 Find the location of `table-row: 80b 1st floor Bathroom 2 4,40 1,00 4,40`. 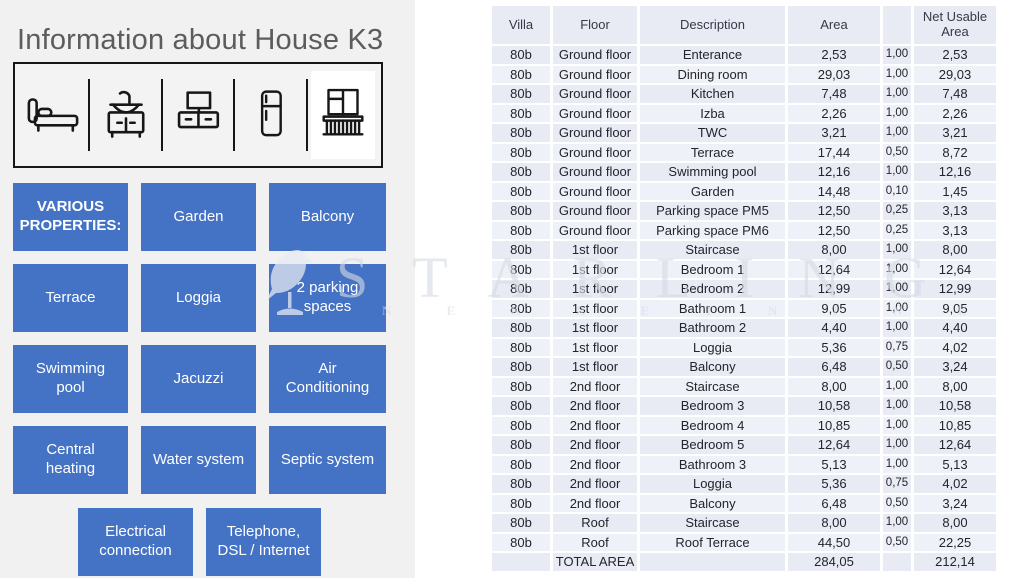

table-row: 80b 1st floor Bathroom 2 4,40 1,00 4,40 is located at coordinates (744, 328).